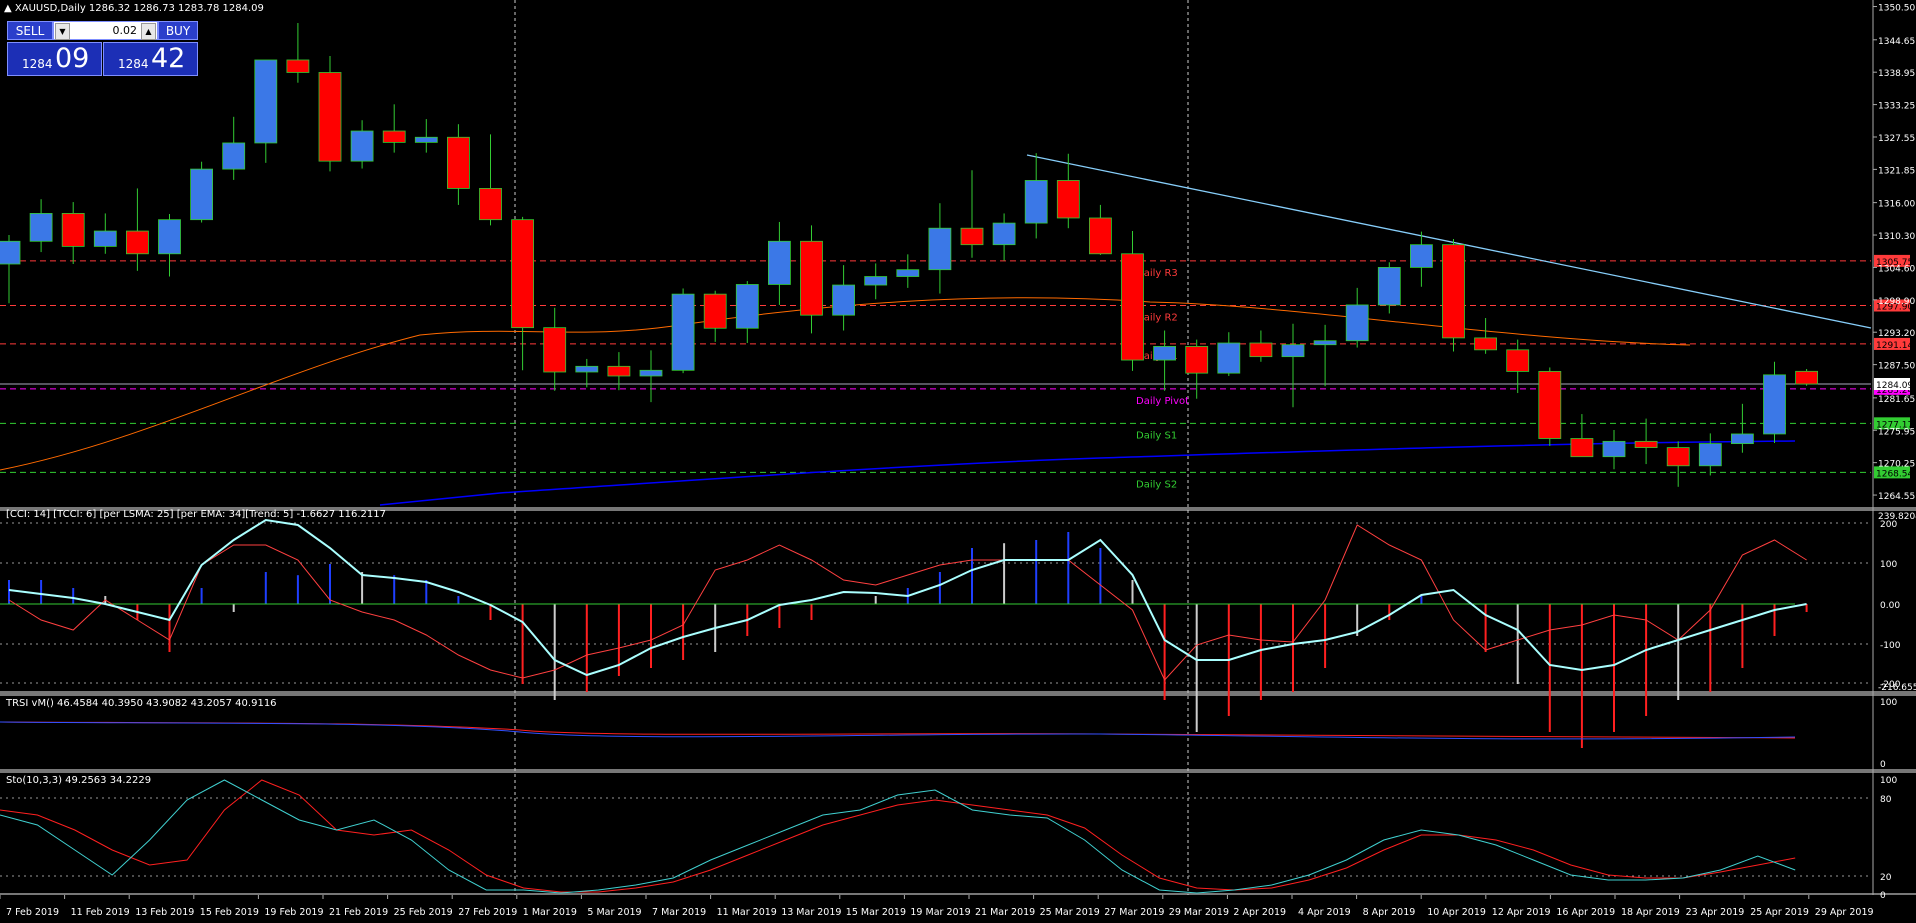 The width and height of the screenshot is (1916, 923). What do you see at coordinates (1896, 205) in the screenshot?
I see `price-tick-label: 1316.00` at bounding box center [1896, 205].